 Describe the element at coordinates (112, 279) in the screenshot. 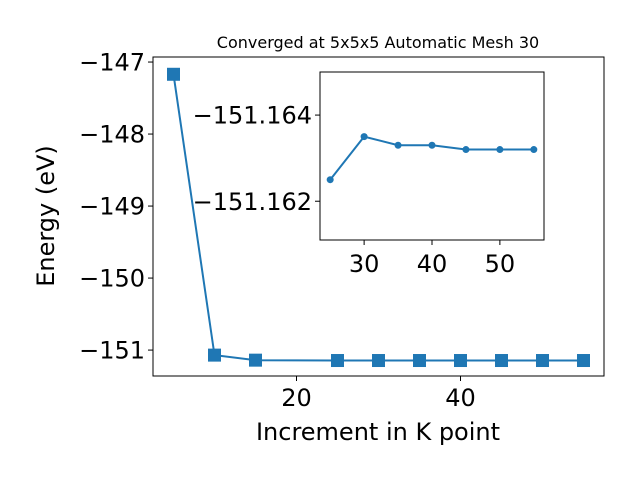

I see `main-y-tick-label: −150` at that location.